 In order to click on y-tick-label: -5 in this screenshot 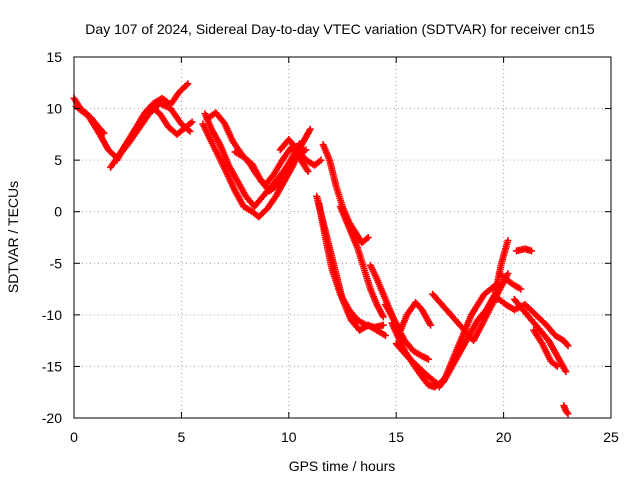, I will do `click(56, 263)`.